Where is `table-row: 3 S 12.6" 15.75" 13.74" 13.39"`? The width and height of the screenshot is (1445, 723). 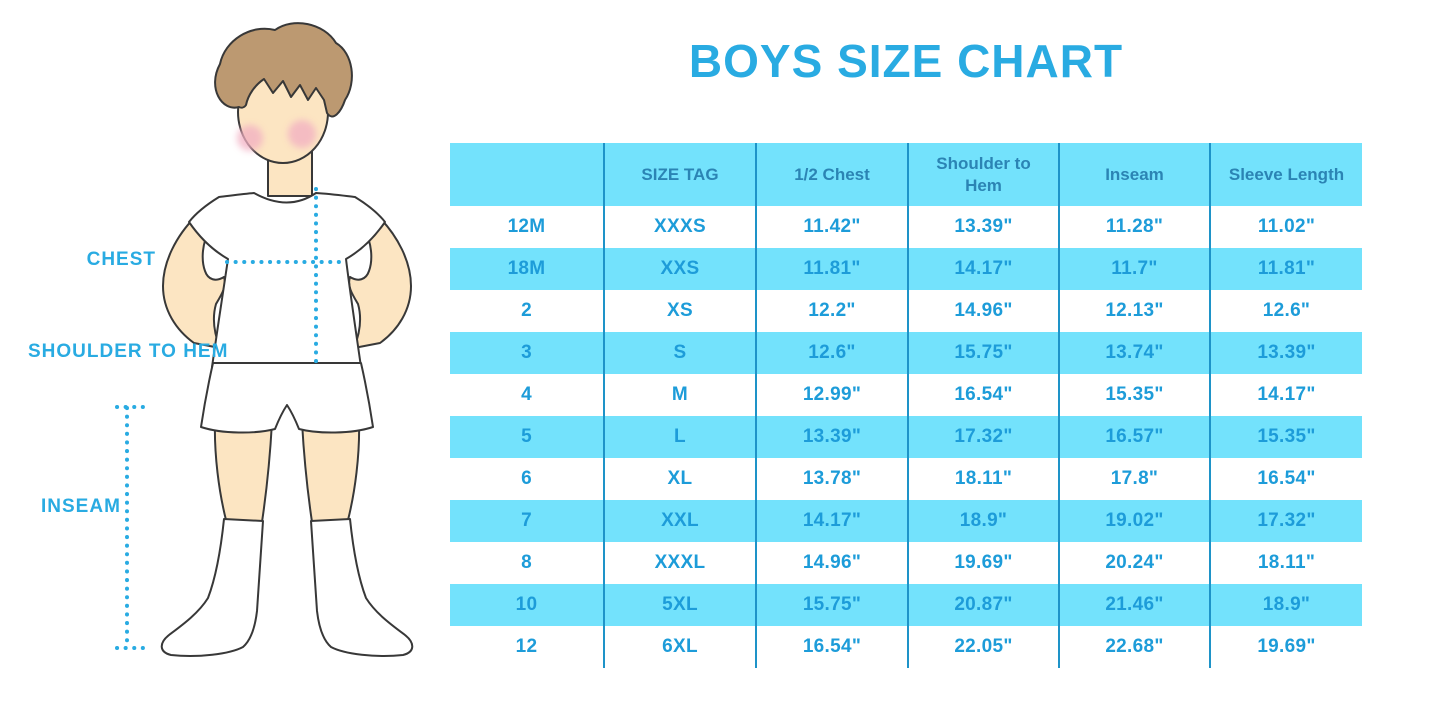 table-row: 3 S 12.6" 15.75" 13.74" 13.39" is located at coordinates (906, 353).